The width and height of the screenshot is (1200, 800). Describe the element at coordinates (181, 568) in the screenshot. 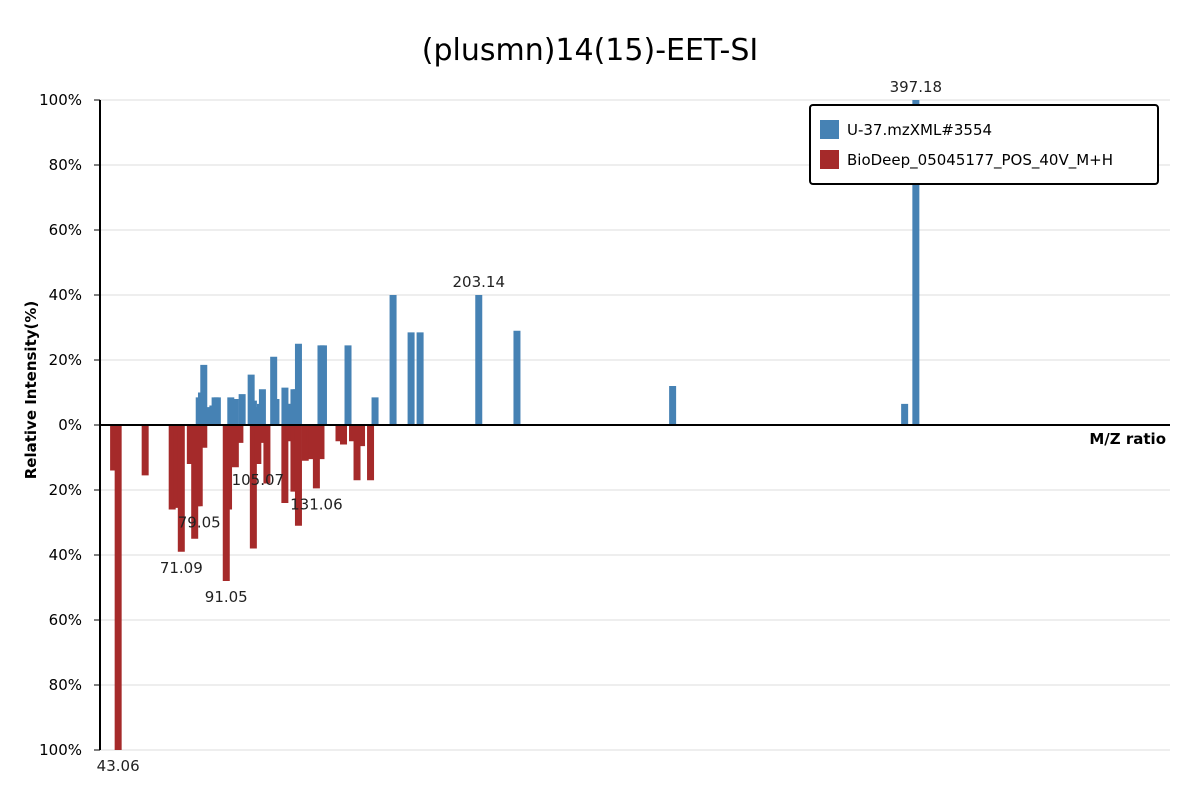

I see `peak-label: 71.09` at that location.